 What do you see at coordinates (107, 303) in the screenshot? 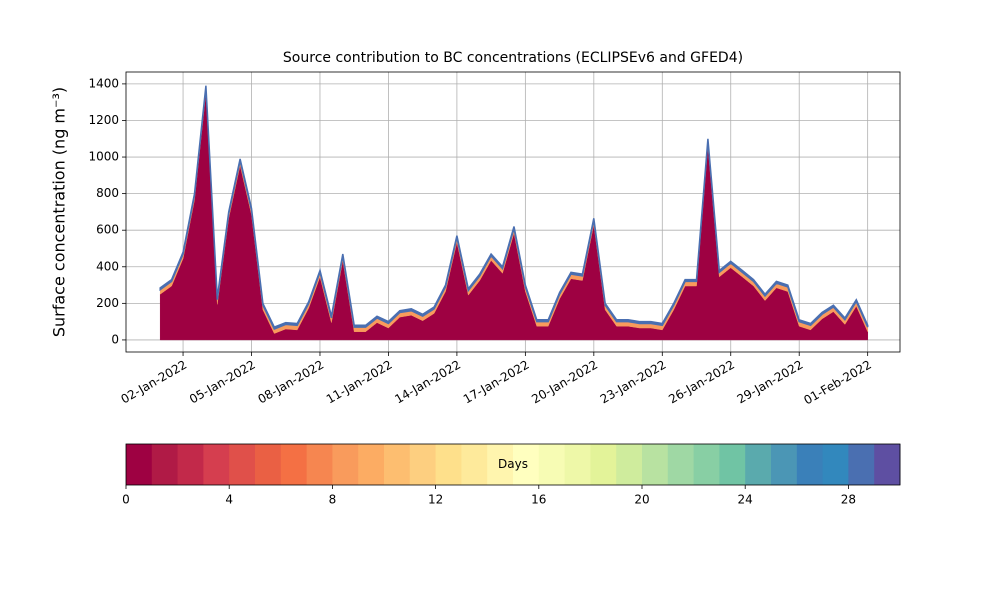
I see `y-tick-label: 200` at bounding box center [107, 303].